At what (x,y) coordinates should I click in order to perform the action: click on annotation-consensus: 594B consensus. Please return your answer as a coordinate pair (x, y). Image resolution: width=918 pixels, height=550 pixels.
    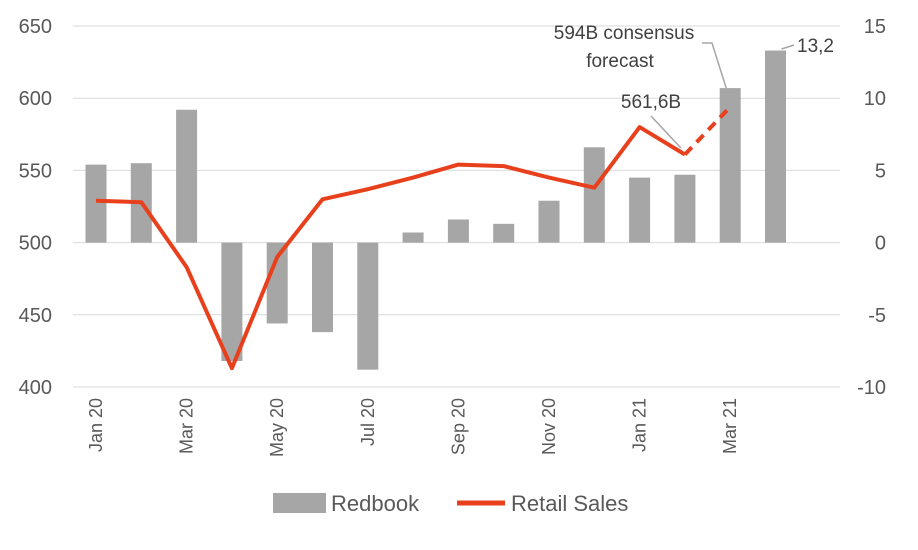
    Looking at the image, I should click on (624, 33).